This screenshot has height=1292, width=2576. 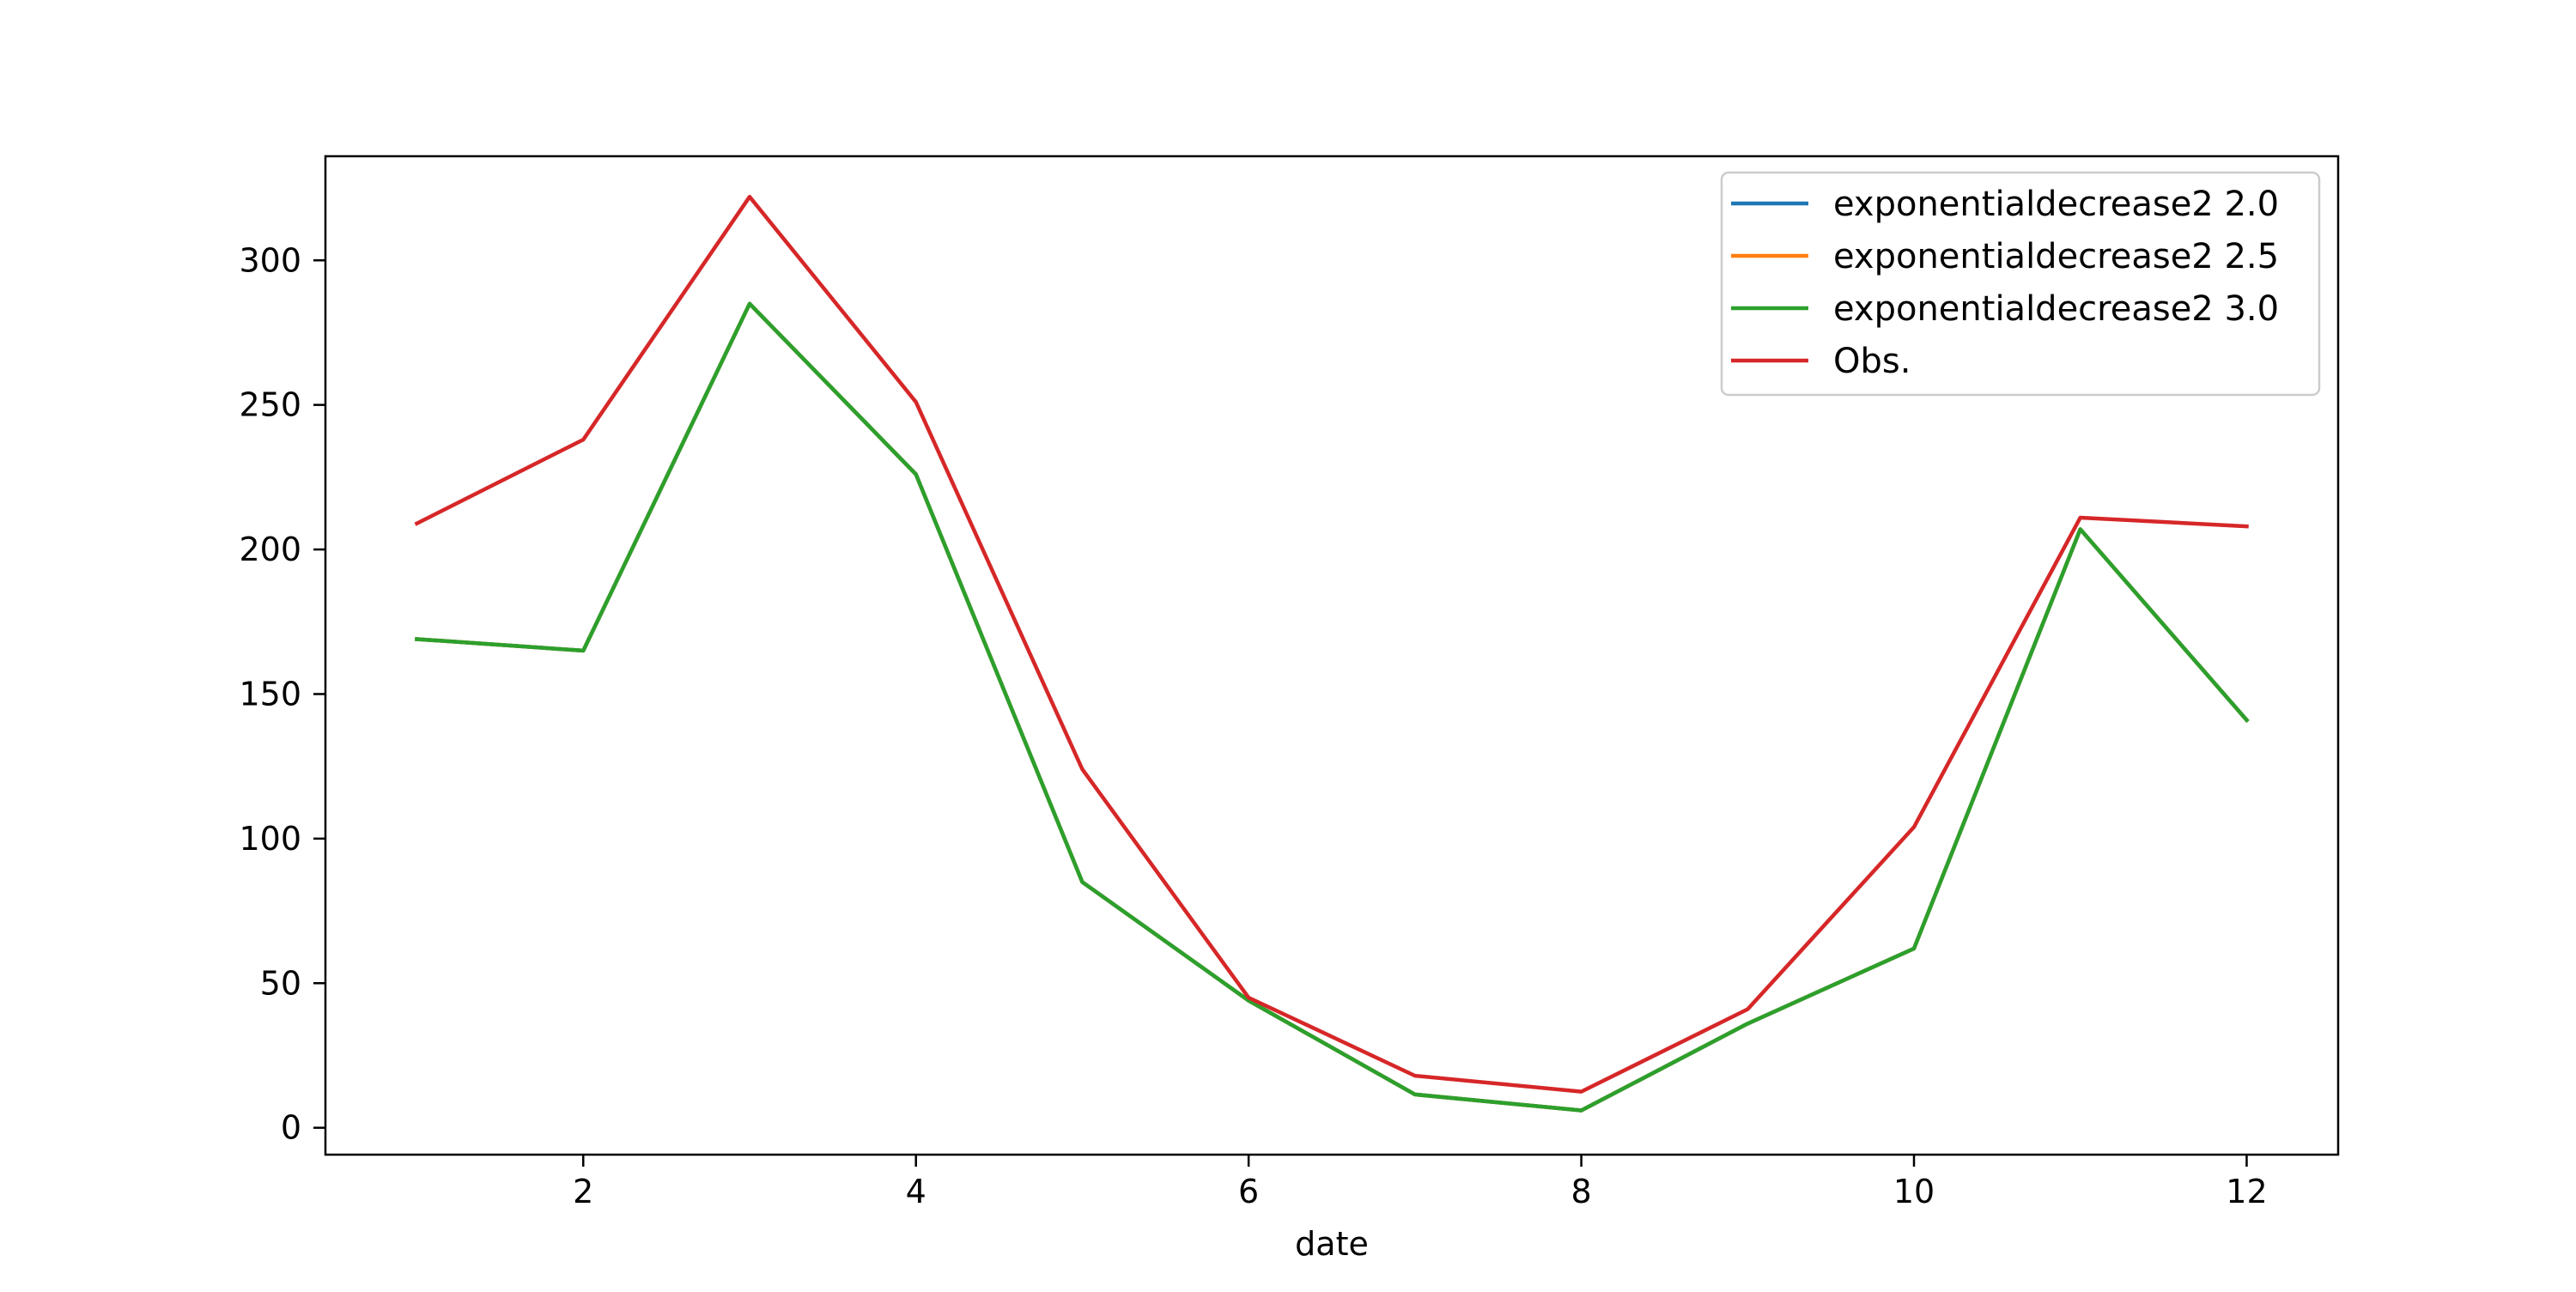 What do you see at coordinates (2056, 309) in the screenshot?
I see `legend-label: exponentialdecrease2 3.0` at bounding box center [2056, 309].